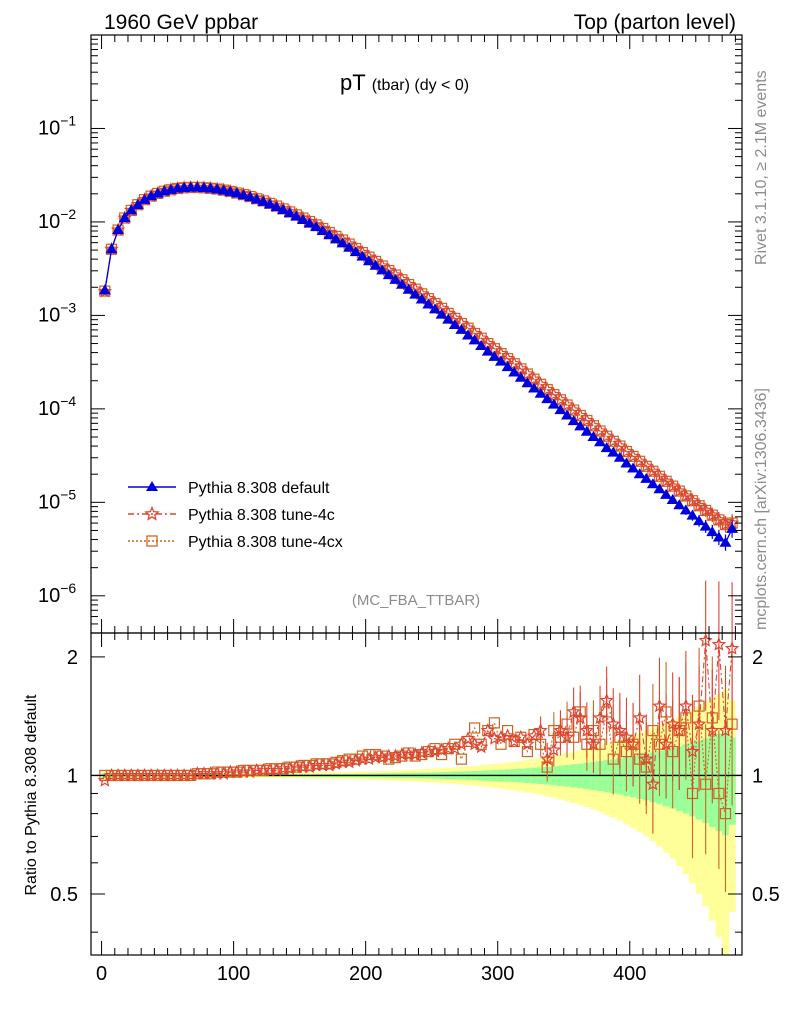 The height and width of the screenshot is (1024, 786). Describe the element at coordinates (365, 974) in the screenshot. I see `x-tick-label: 200` at that location.